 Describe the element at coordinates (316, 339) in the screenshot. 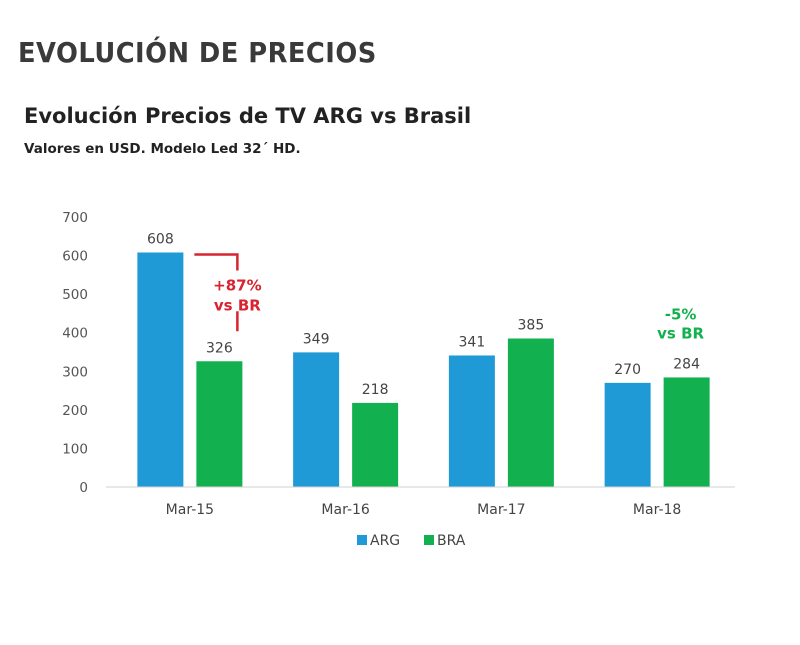

I see `bar-value-label: 349` at that location.